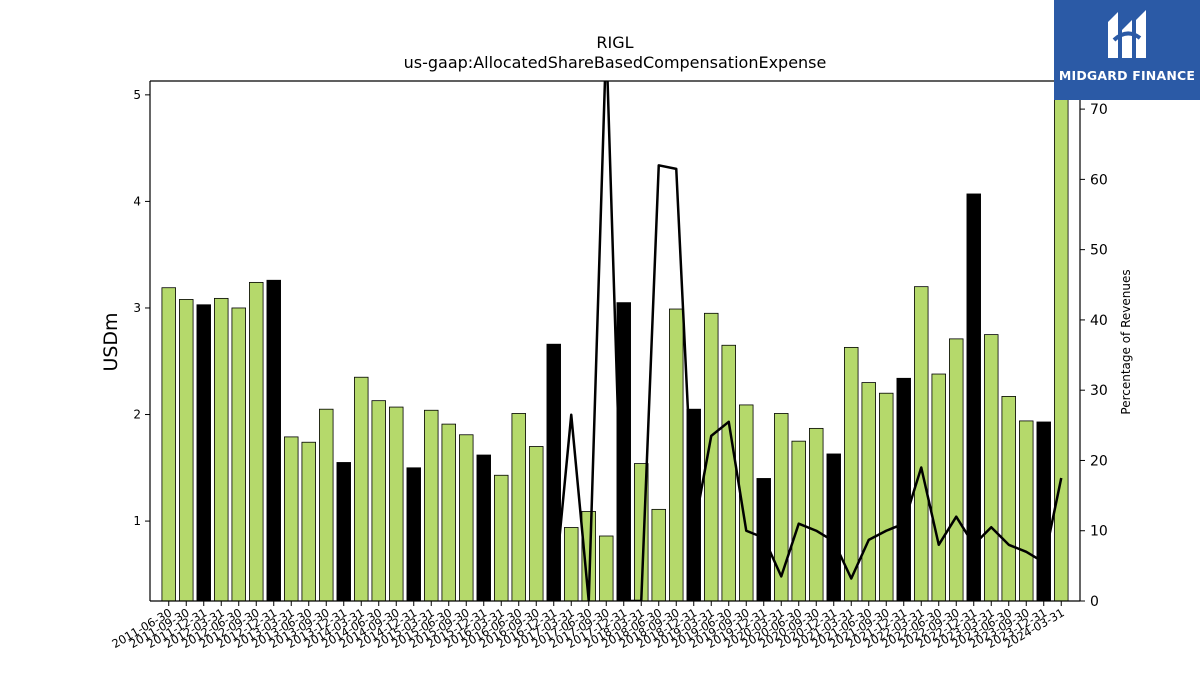 The image size is (1200, 675). What do you see at coordinates (1126, 341) in the screenshot?
I see `y2-axis-label: Percentage of Revenues` at bounding box center [1126, 341].